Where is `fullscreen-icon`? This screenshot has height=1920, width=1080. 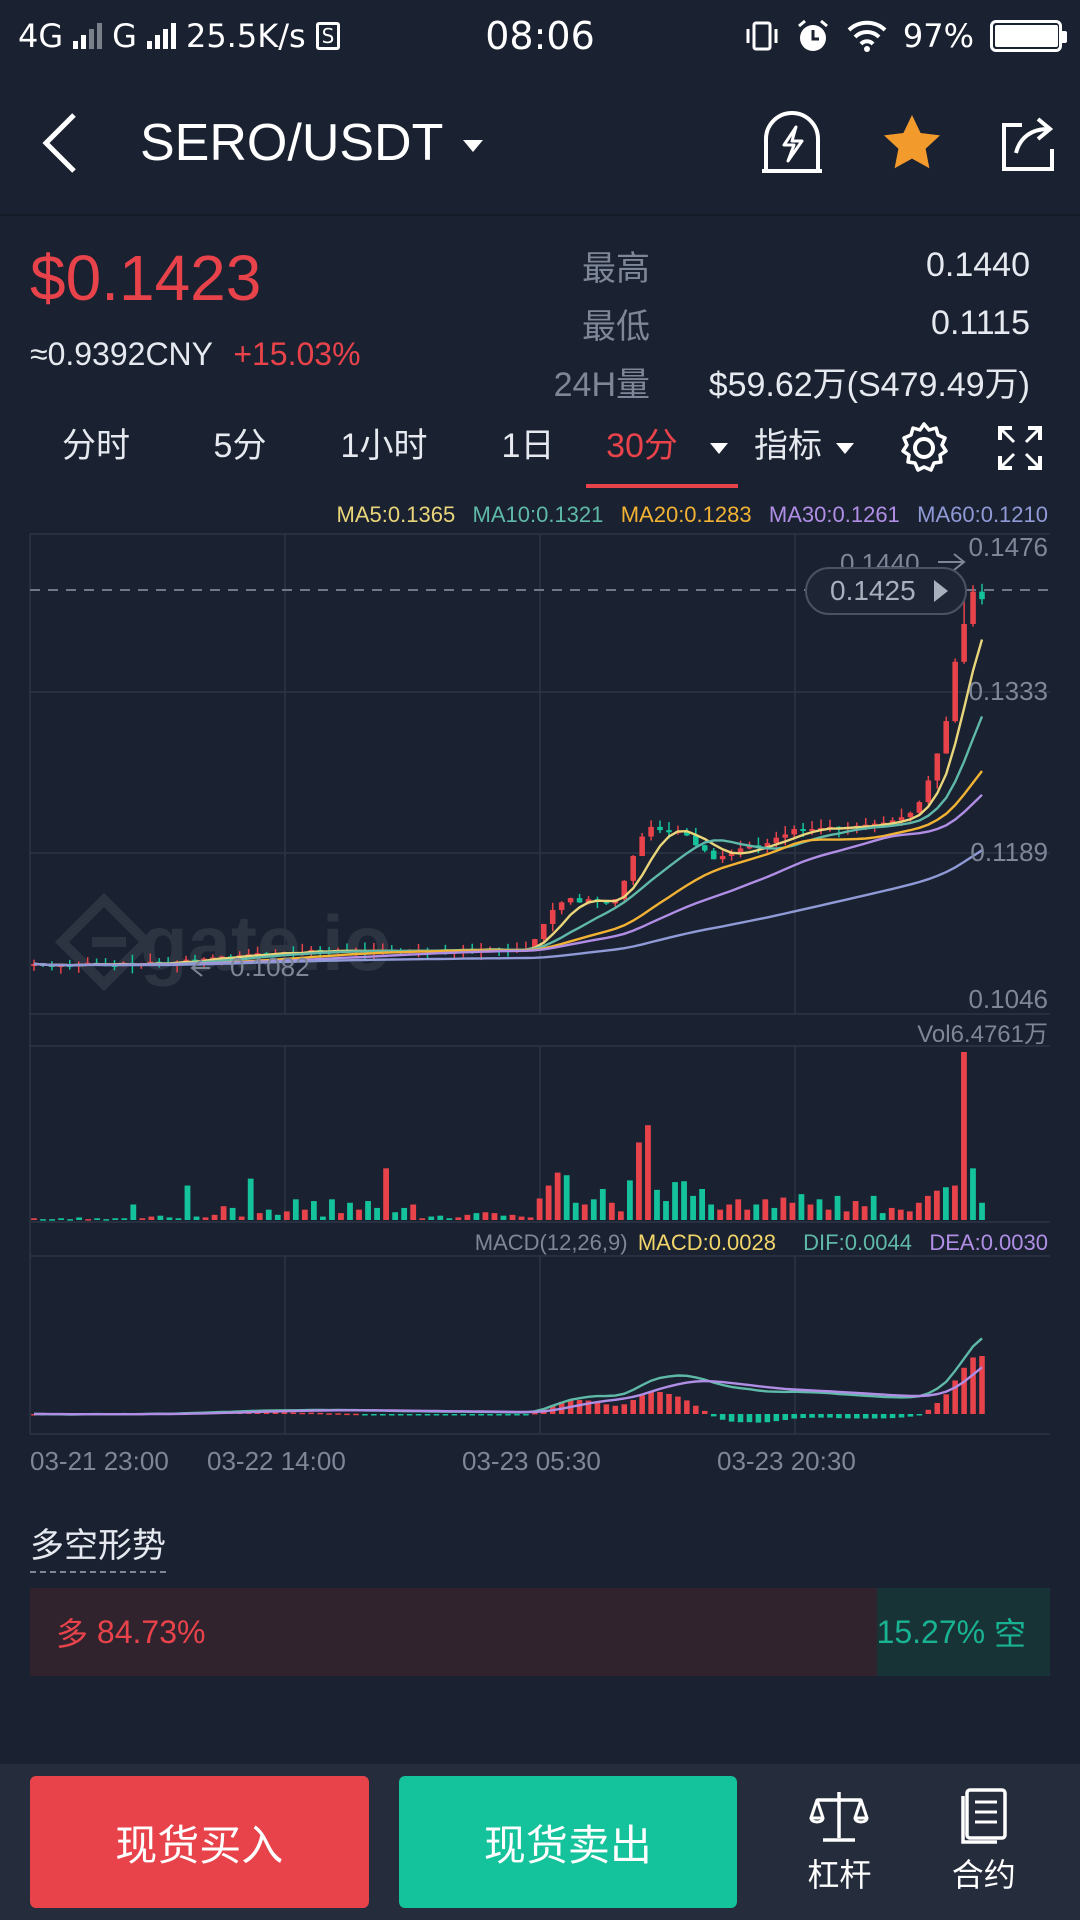
fullscreen-icon is located at coordinates (1020, 448).